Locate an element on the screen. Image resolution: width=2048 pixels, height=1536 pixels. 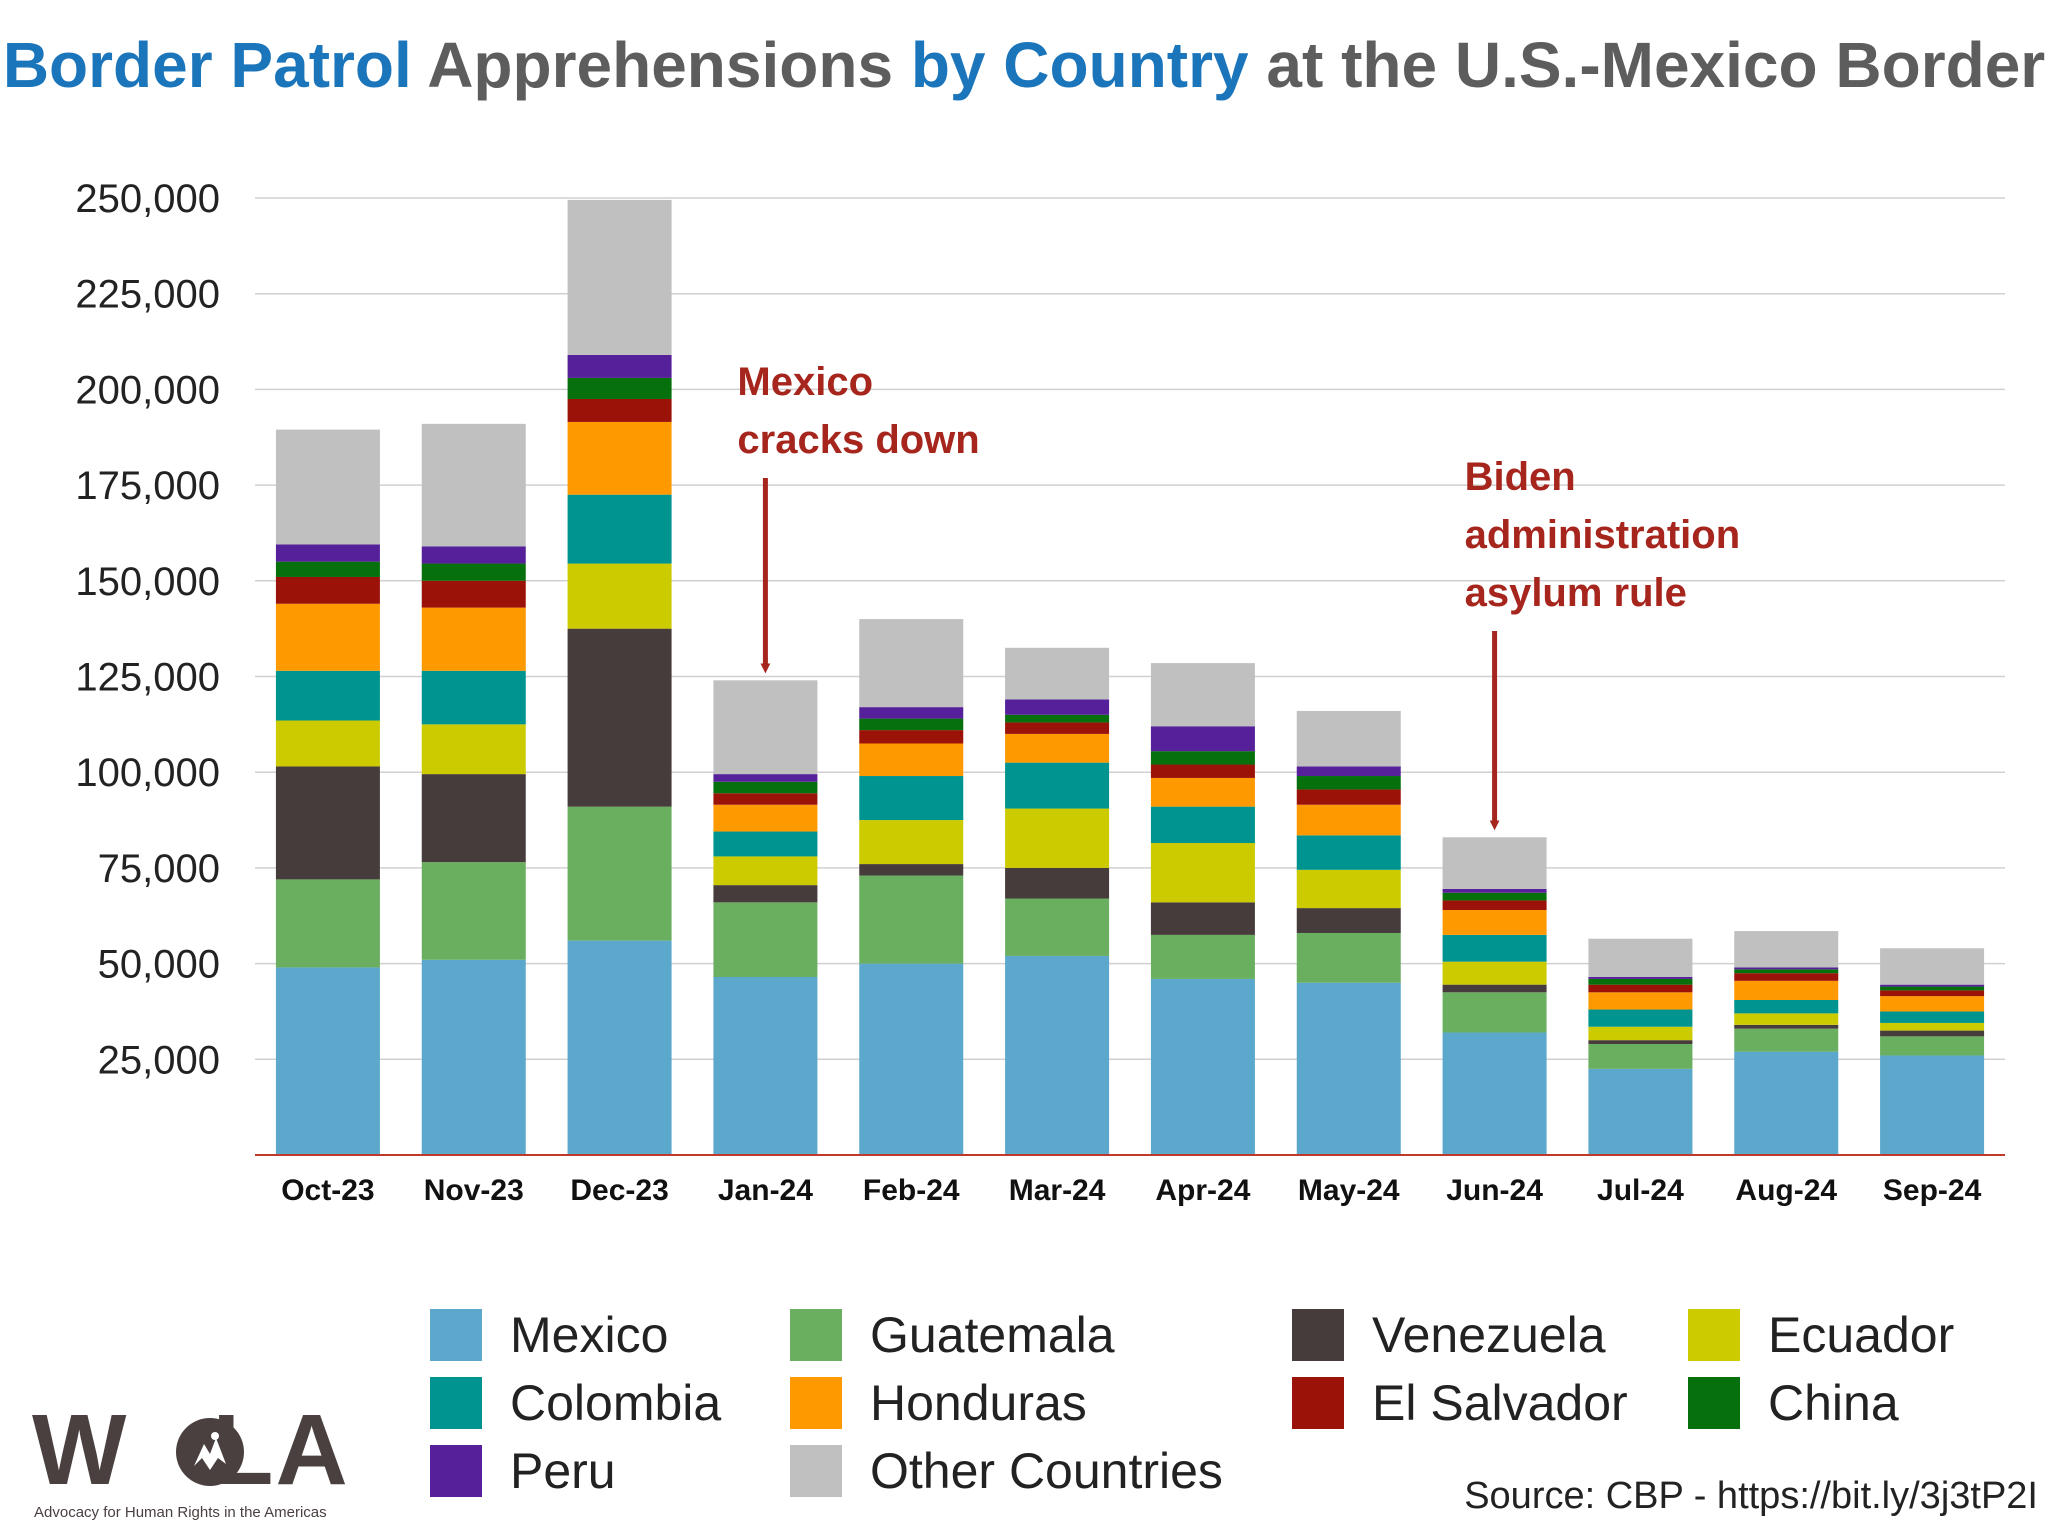
legend-label: Mexico is located at coordinates (589, 1335).